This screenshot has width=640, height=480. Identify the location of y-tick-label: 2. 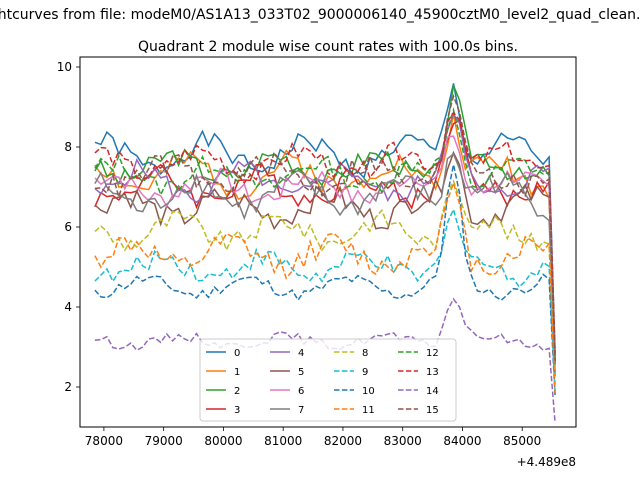
(68, 387).